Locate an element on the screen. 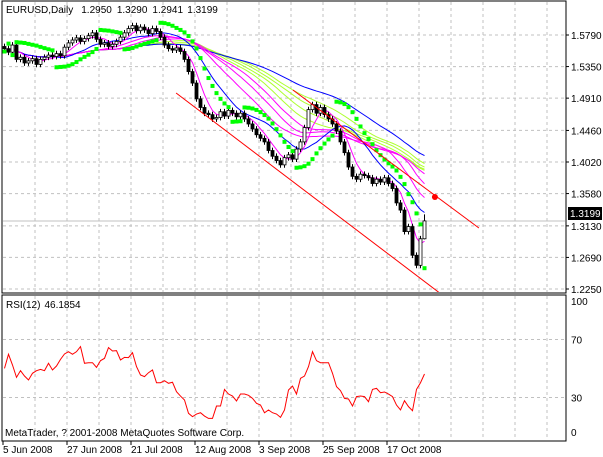 The width and height of the screenshot is (603, 457). trendline-anchor is located at coordinates (434, 197).